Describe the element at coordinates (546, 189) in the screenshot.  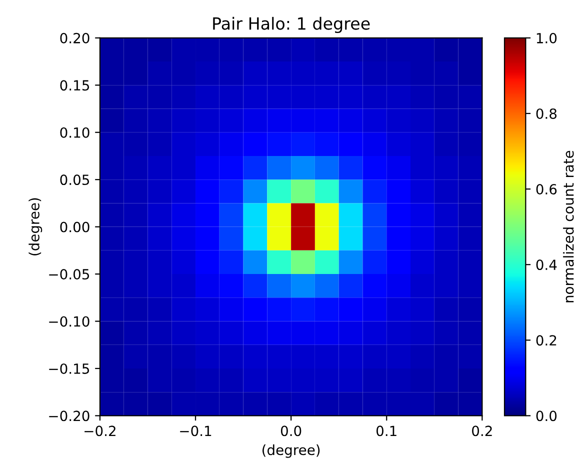
I see `color-bar-label: 0.6` at that location.